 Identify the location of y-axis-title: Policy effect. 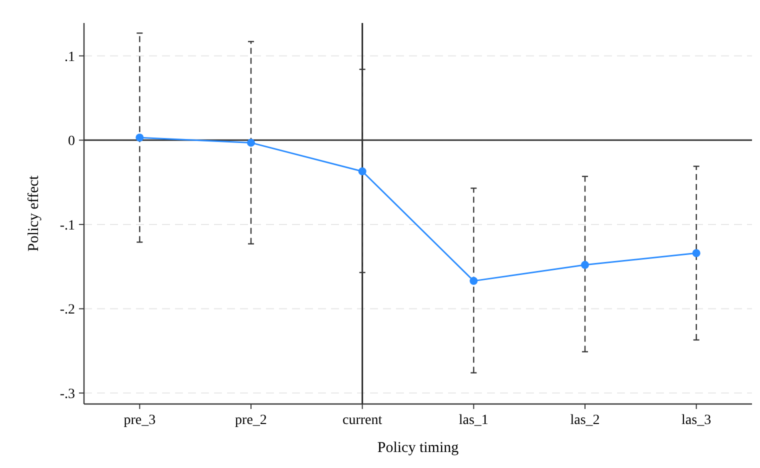
(34, 213).